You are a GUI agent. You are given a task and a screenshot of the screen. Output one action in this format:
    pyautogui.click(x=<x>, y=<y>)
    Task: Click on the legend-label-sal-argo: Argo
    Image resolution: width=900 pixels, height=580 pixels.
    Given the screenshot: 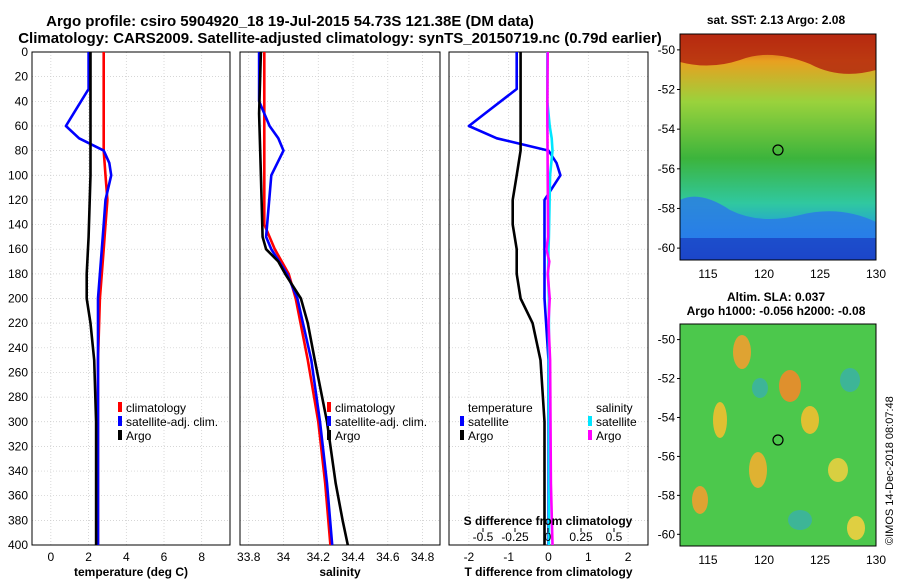 What is the action you would take?
    pyautogui.click(x=609, y=436)
    